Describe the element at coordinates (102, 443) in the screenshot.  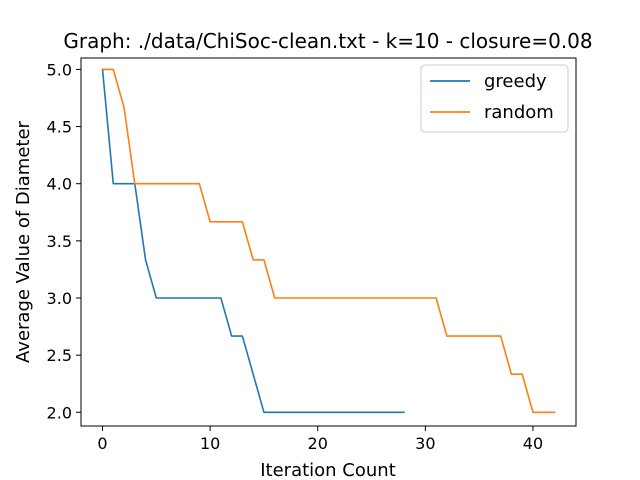
I see `x-tick-label: 0` at that location.